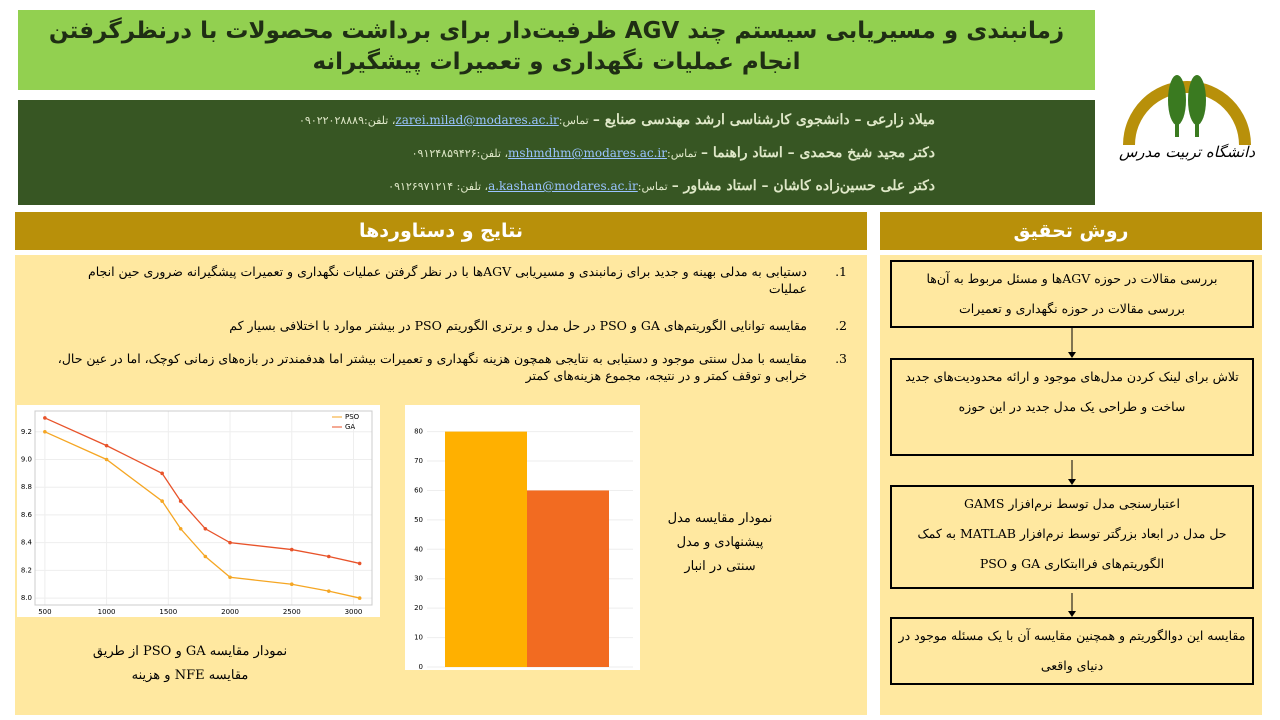  I want to click on y-tick-label: 60, so click(418, 490).